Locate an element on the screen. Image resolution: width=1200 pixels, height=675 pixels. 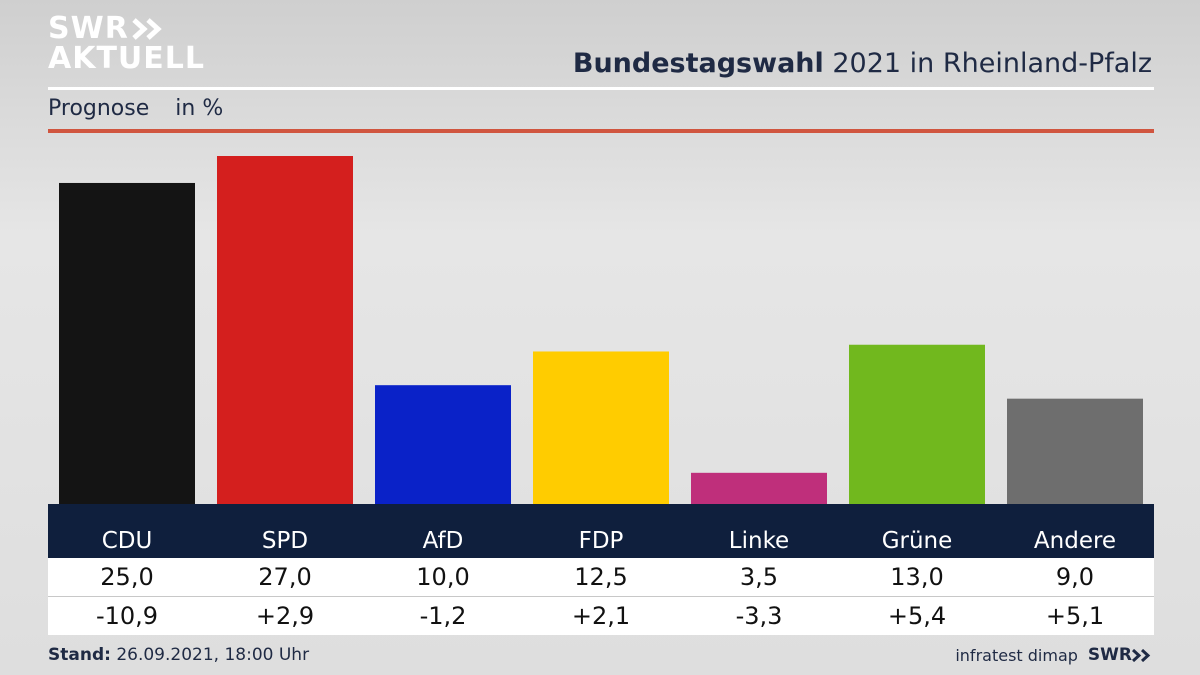
party-label-afd: AfD is located at coordinates (443, 541).